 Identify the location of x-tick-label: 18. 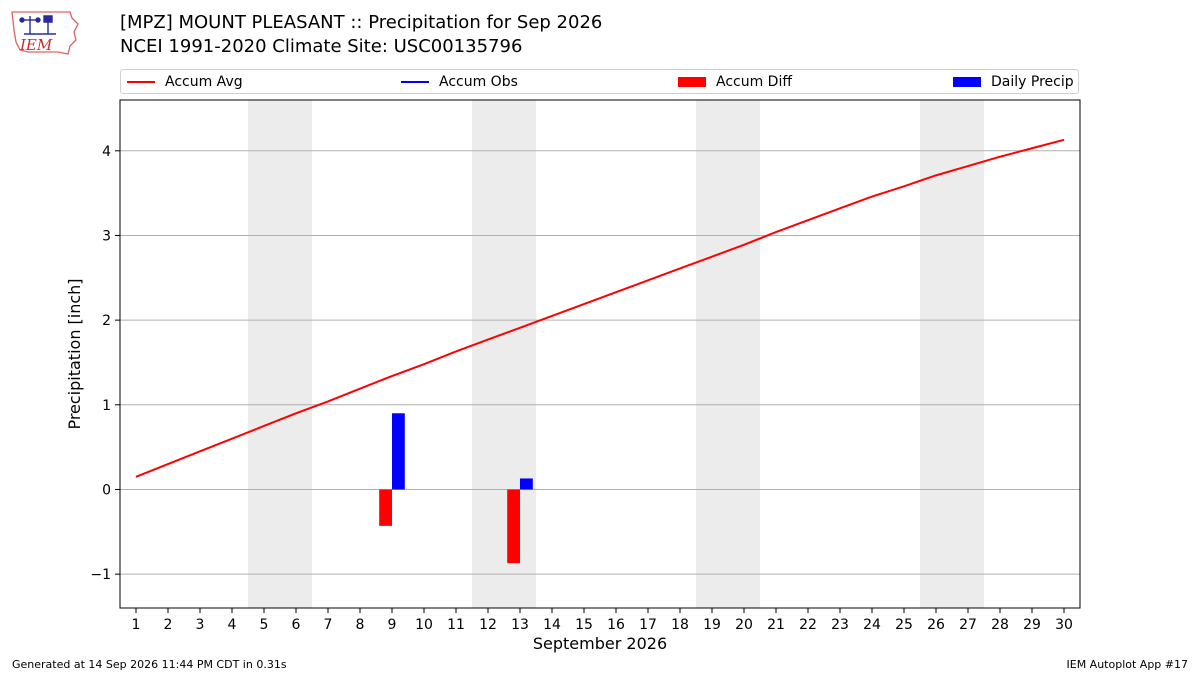
(680, 625).